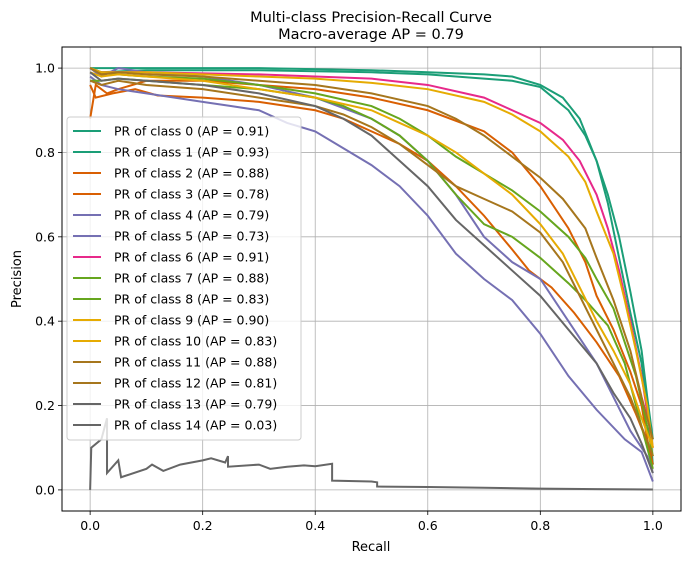 Image resolution: width=691 pixels, height=563 pixels. What do you see at coordinates (17, 279) in the screenshot?
I see `y-axis-label: Precision` at bounding box center [17, 279].